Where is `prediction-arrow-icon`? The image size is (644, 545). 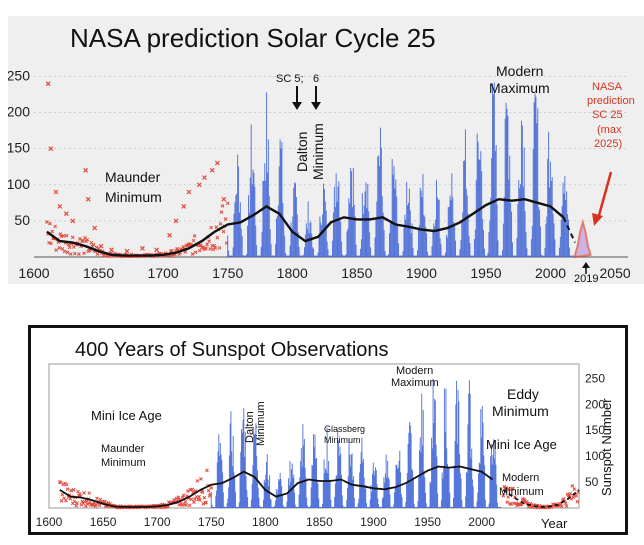
prediction-arrow-icon is located at coordinates (602, 198).